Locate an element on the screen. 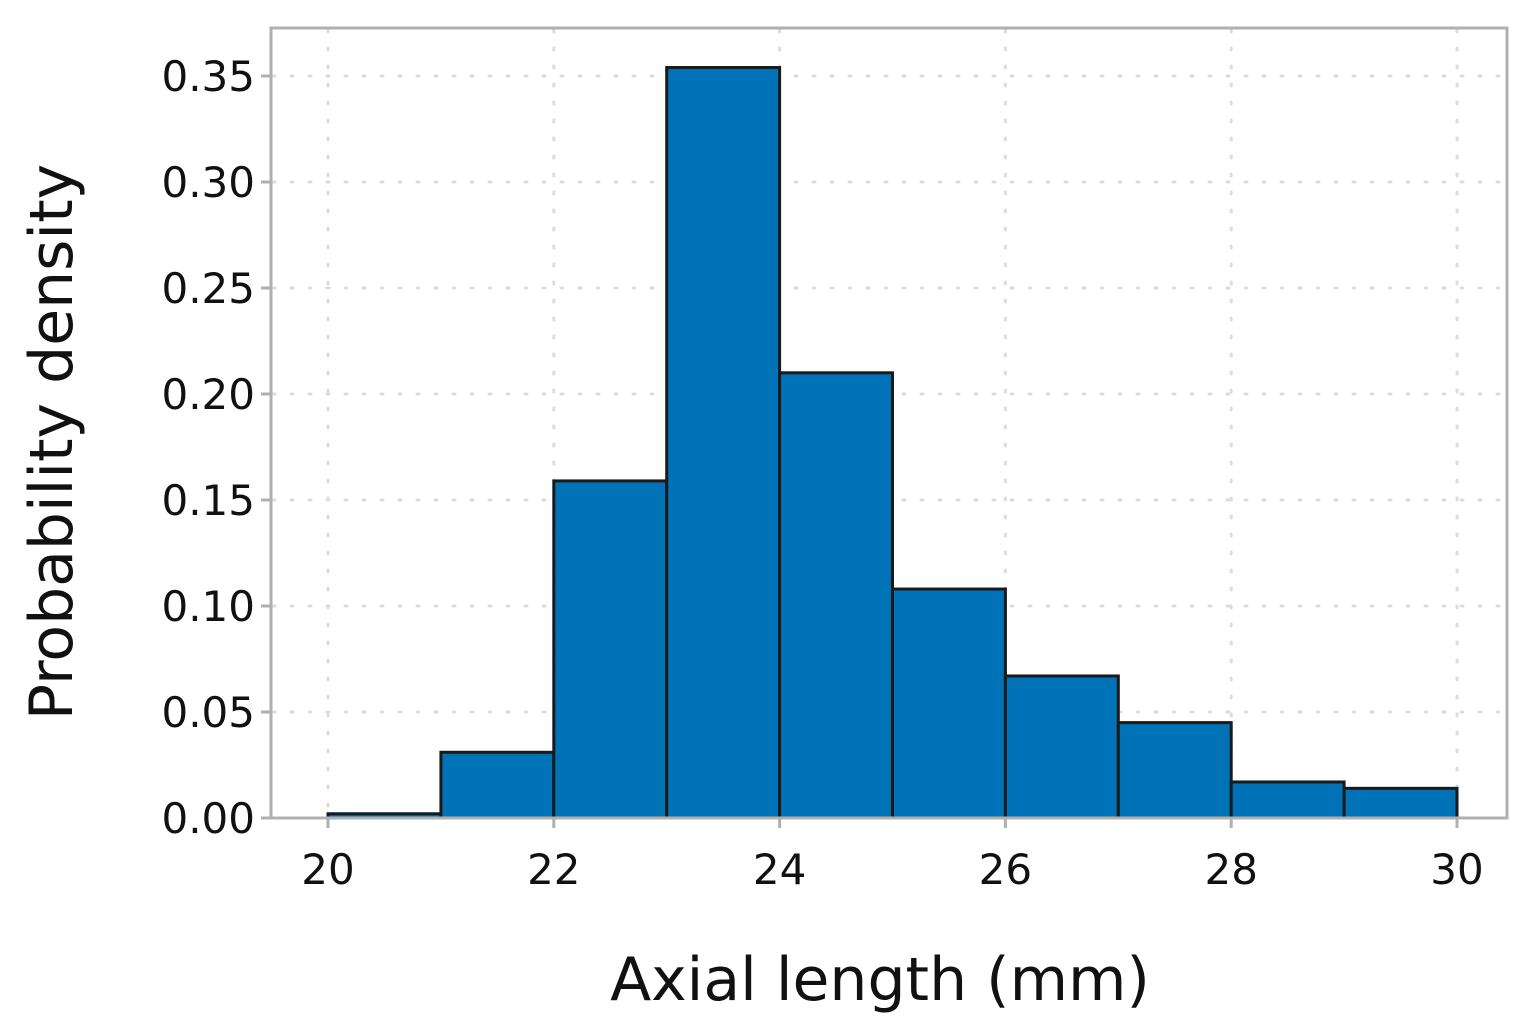 This screenshot has width=1533, height=1029. y-tick-label: 0.35 is located at coordinates (208, 76).